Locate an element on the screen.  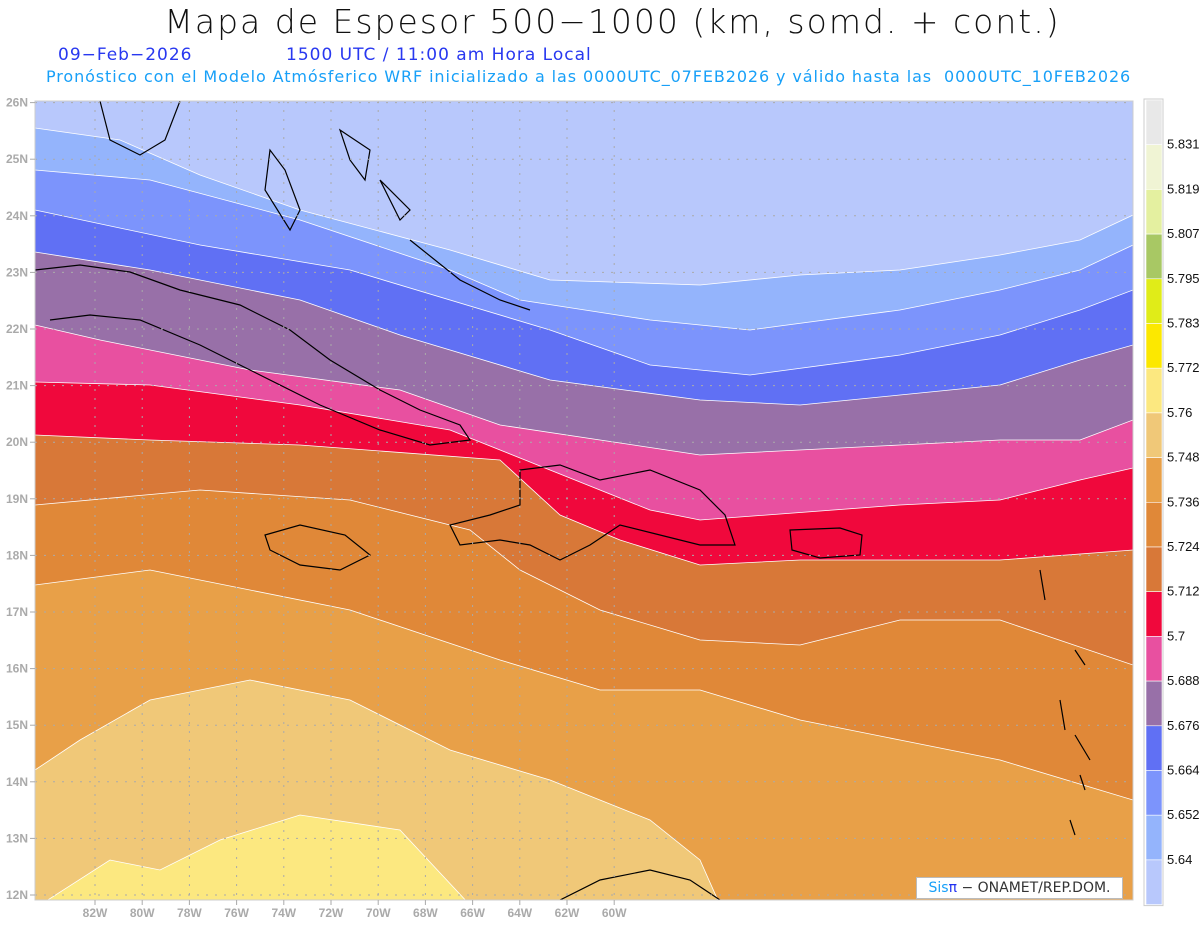
lat-label: 16N is located at coordinates (17, 669).